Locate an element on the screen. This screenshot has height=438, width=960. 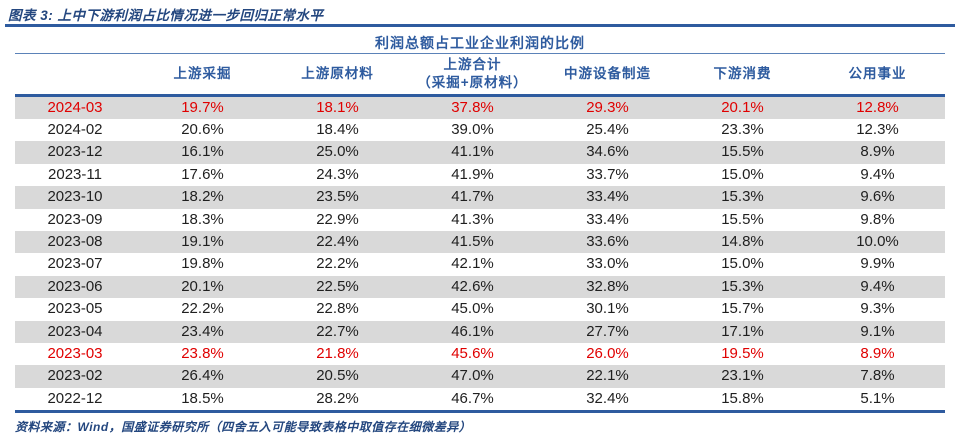
row-value: 22.5% is located at coordinates (337, 286).